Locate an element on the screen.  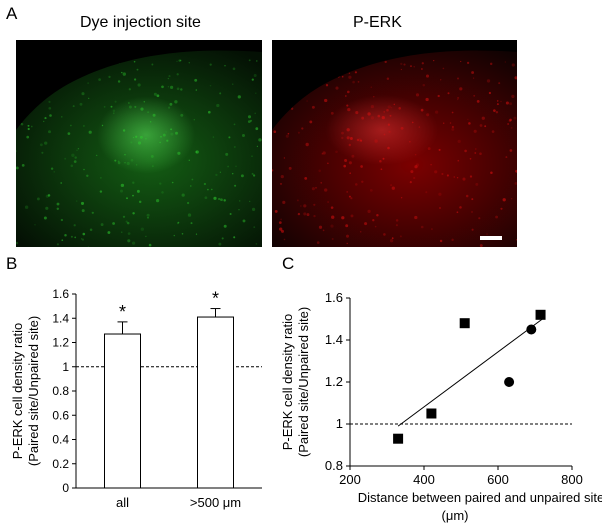
panel-c-letter: C is located at coordinates (288, 263).